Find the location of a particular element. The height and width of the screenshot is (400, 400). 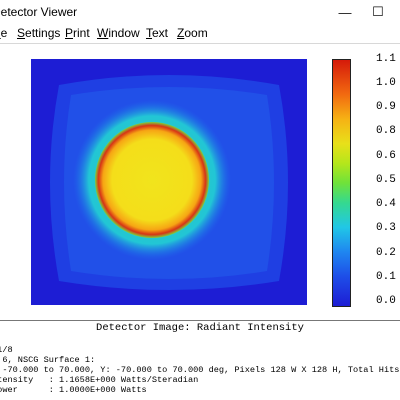

minimize-button: — is located at coordinates (345, 12).